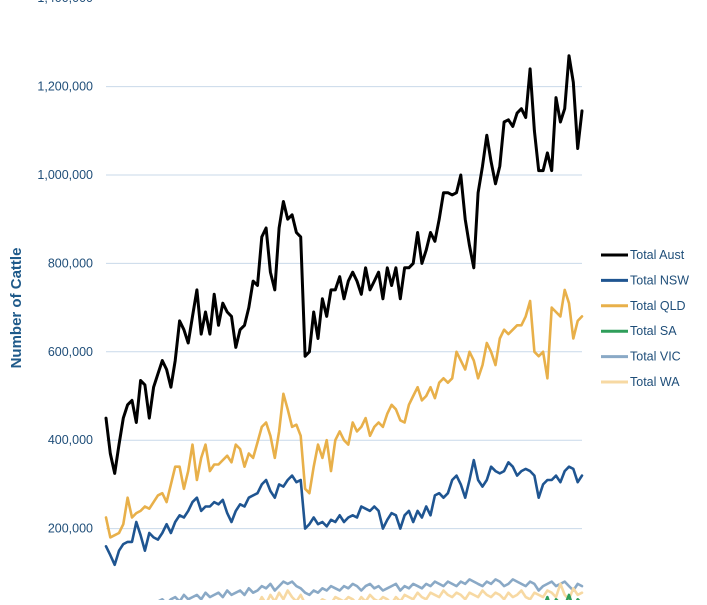 The width and height of the screenshot is (707, 605). Describe the element at coordinates (344, 512) in the screenshot. I see `series-line-total-nsw` at that location.